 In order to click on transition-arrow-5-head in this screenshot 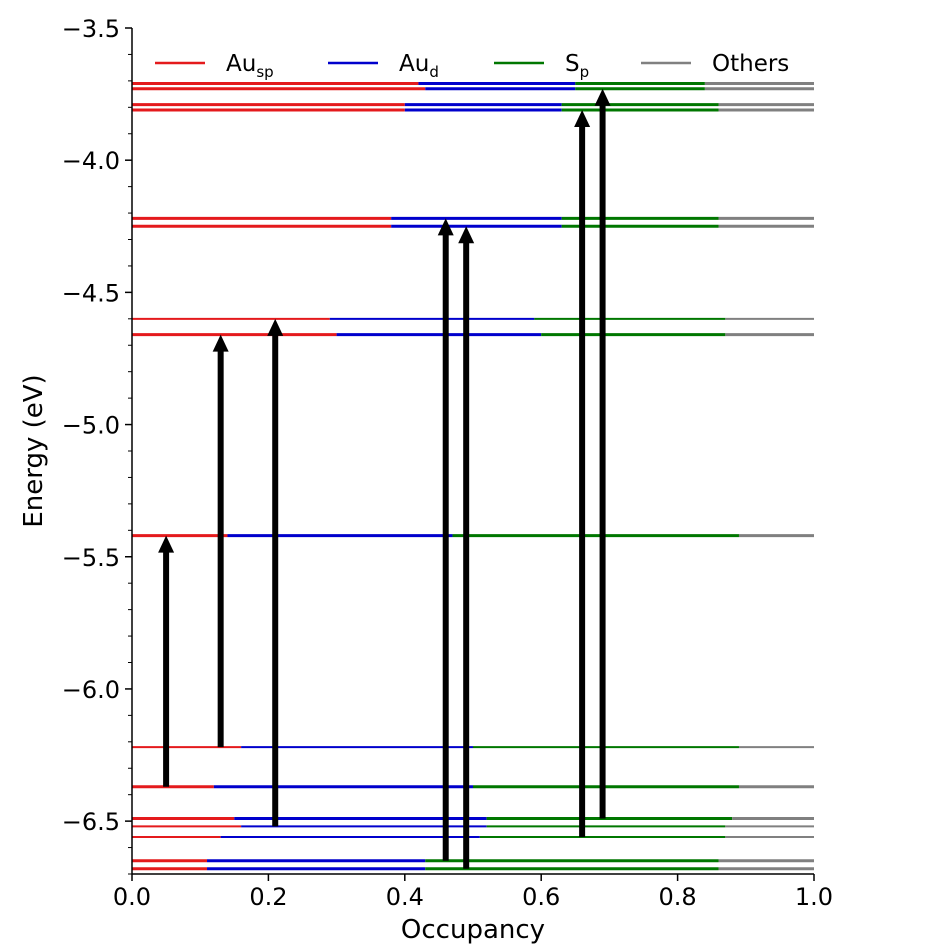, I will do `click(582, 118)`.